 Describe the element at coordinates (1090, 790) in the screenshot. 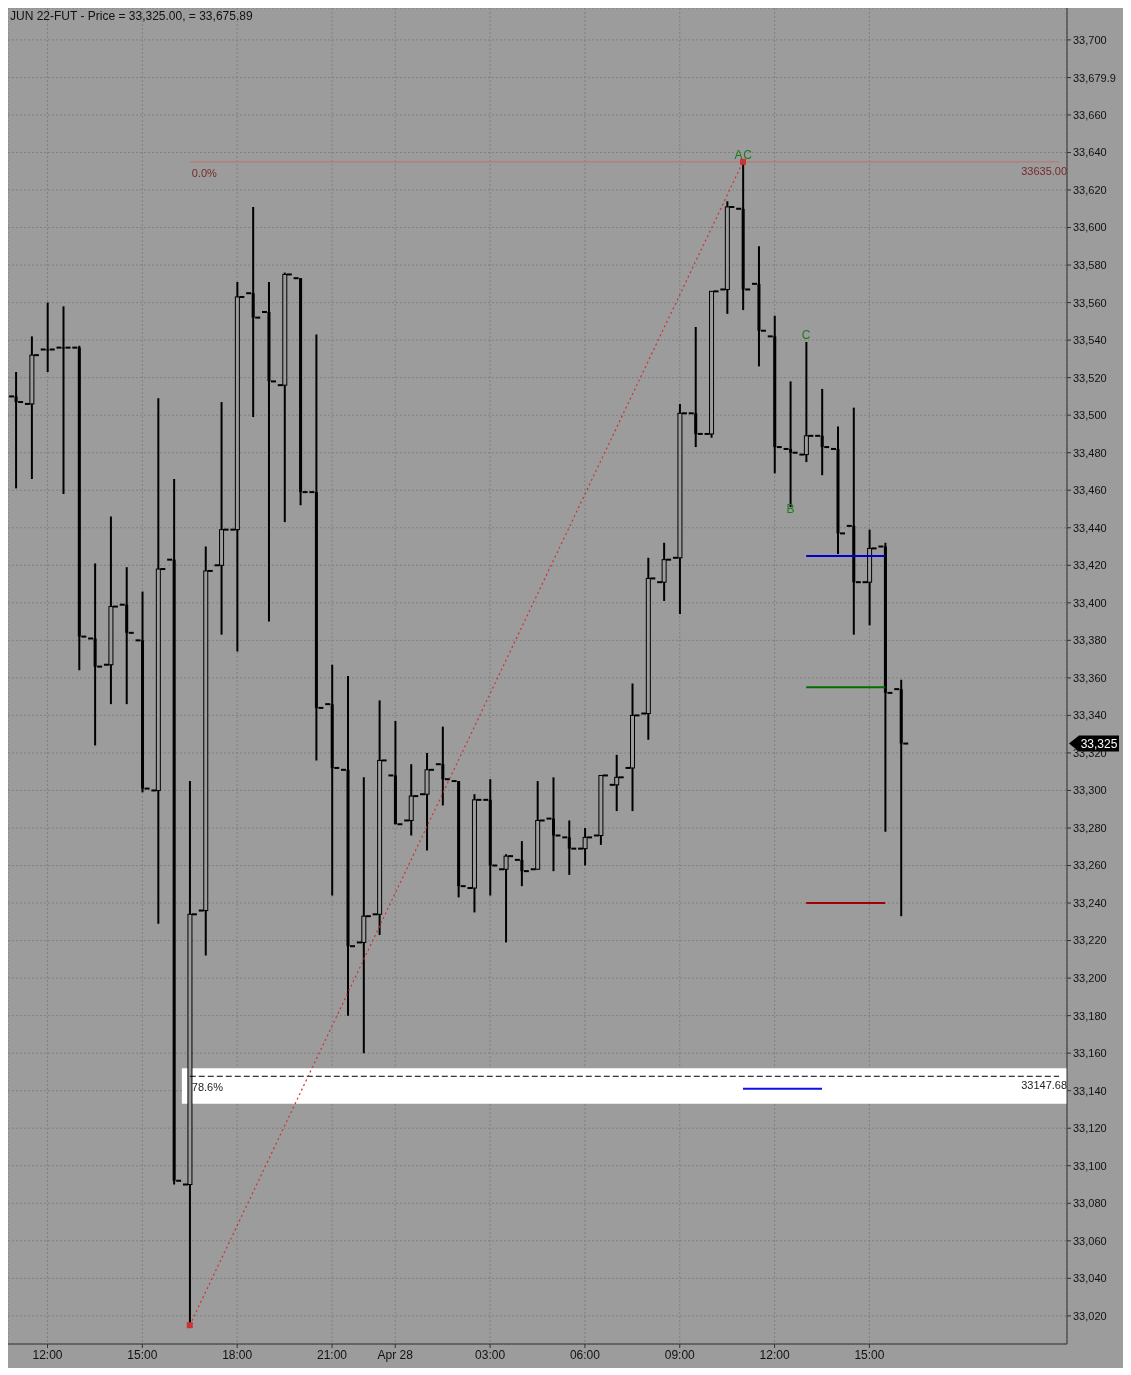

I see `y-tick-label: 33,300` at that location.